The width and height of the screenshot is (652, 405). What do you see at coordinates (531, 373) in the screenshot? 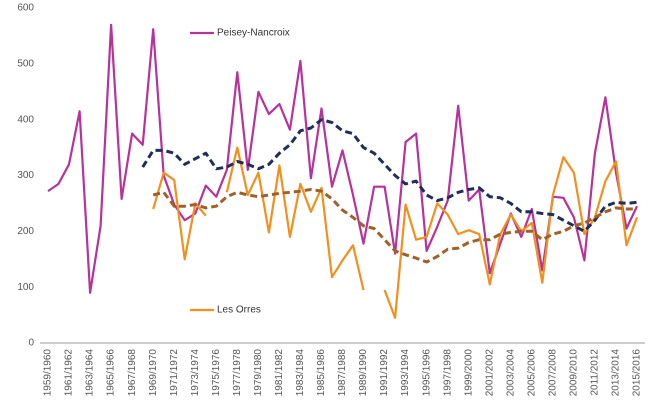
I see `x-tick-label: 2005/2006` at bounding box center [531, 373].